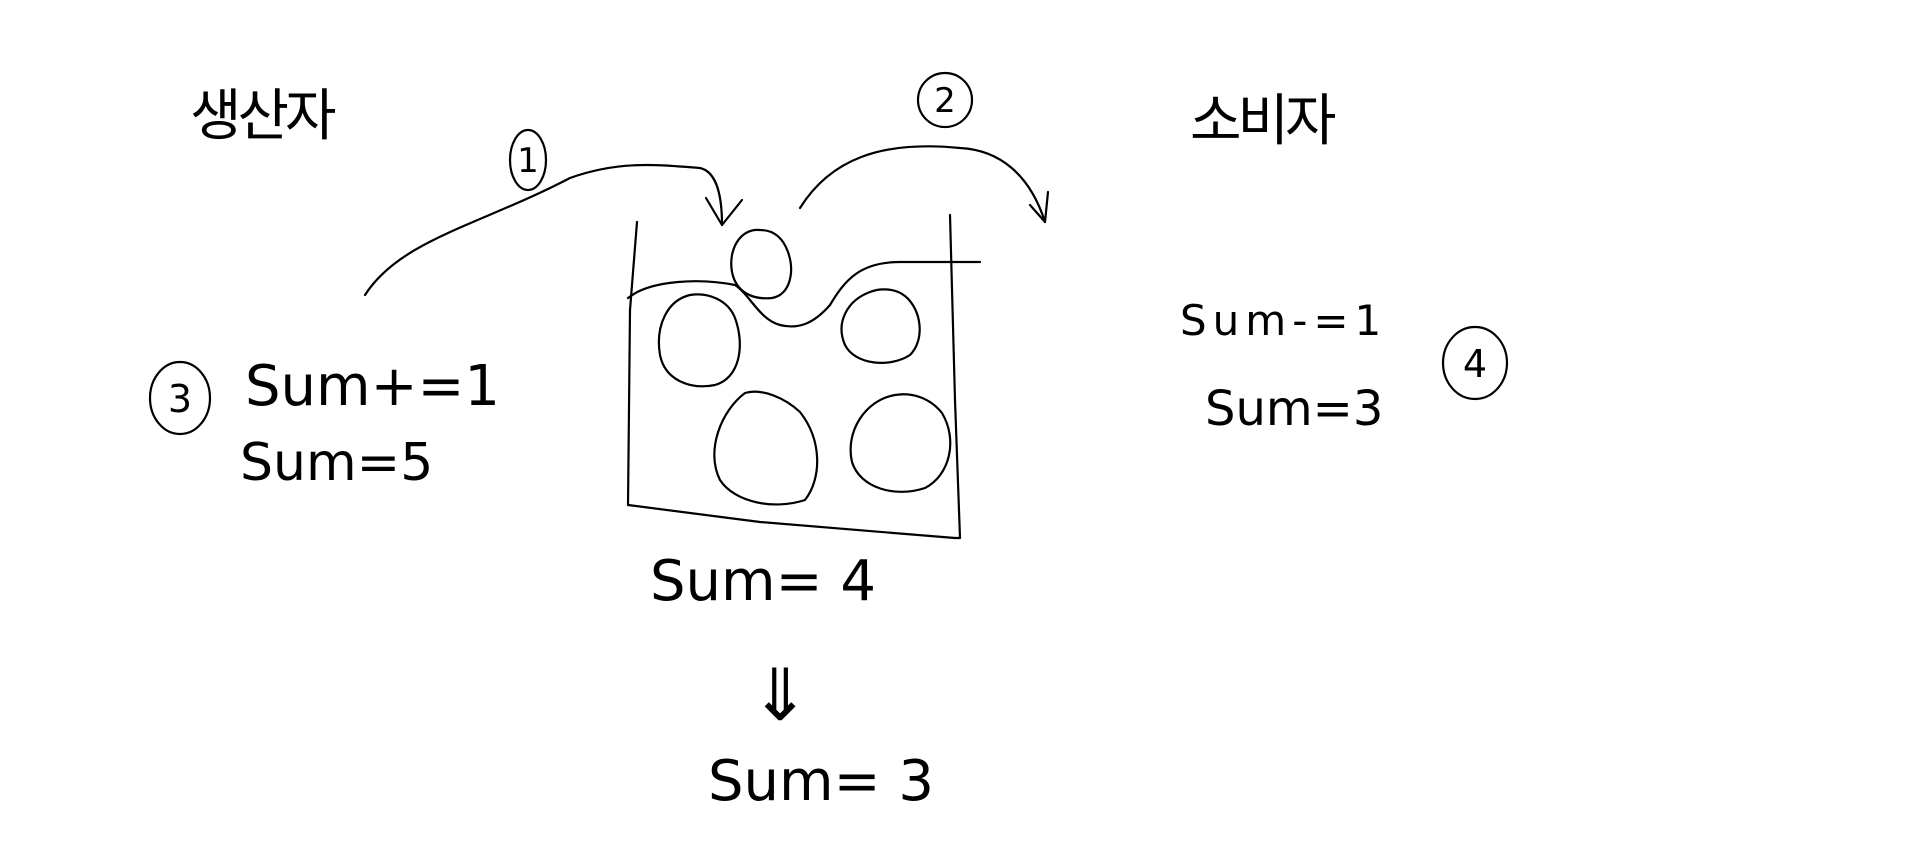  What do you see at coordinates (1294, 409) in the screenshot?
I see `consumer-result: Sum=3` at bounding box center [1294, 409].